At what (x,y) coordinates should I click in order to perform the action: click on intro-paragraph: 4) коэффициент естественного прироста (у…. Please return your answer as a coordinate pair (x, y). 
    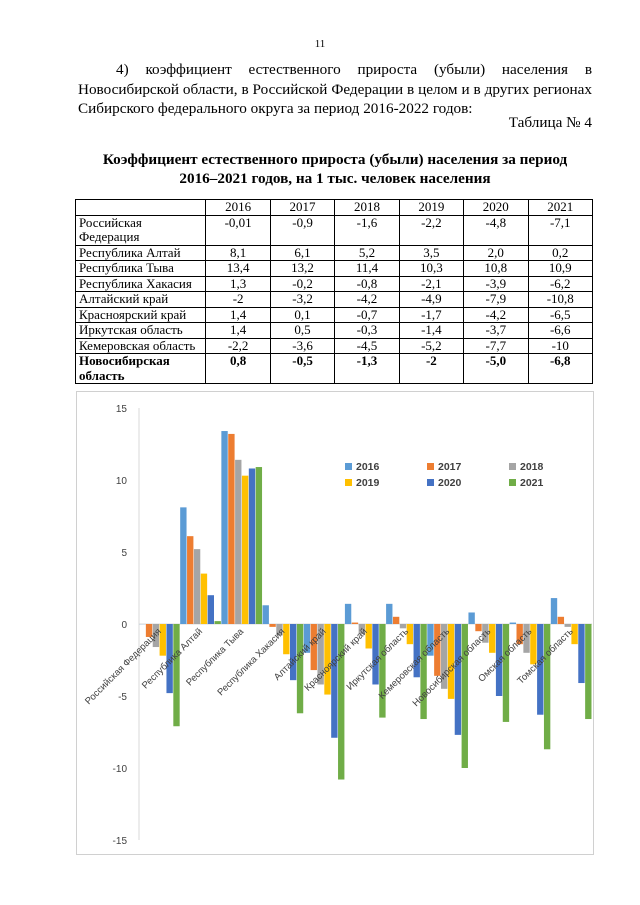
    Looking at the image, I should click on (335, 89).